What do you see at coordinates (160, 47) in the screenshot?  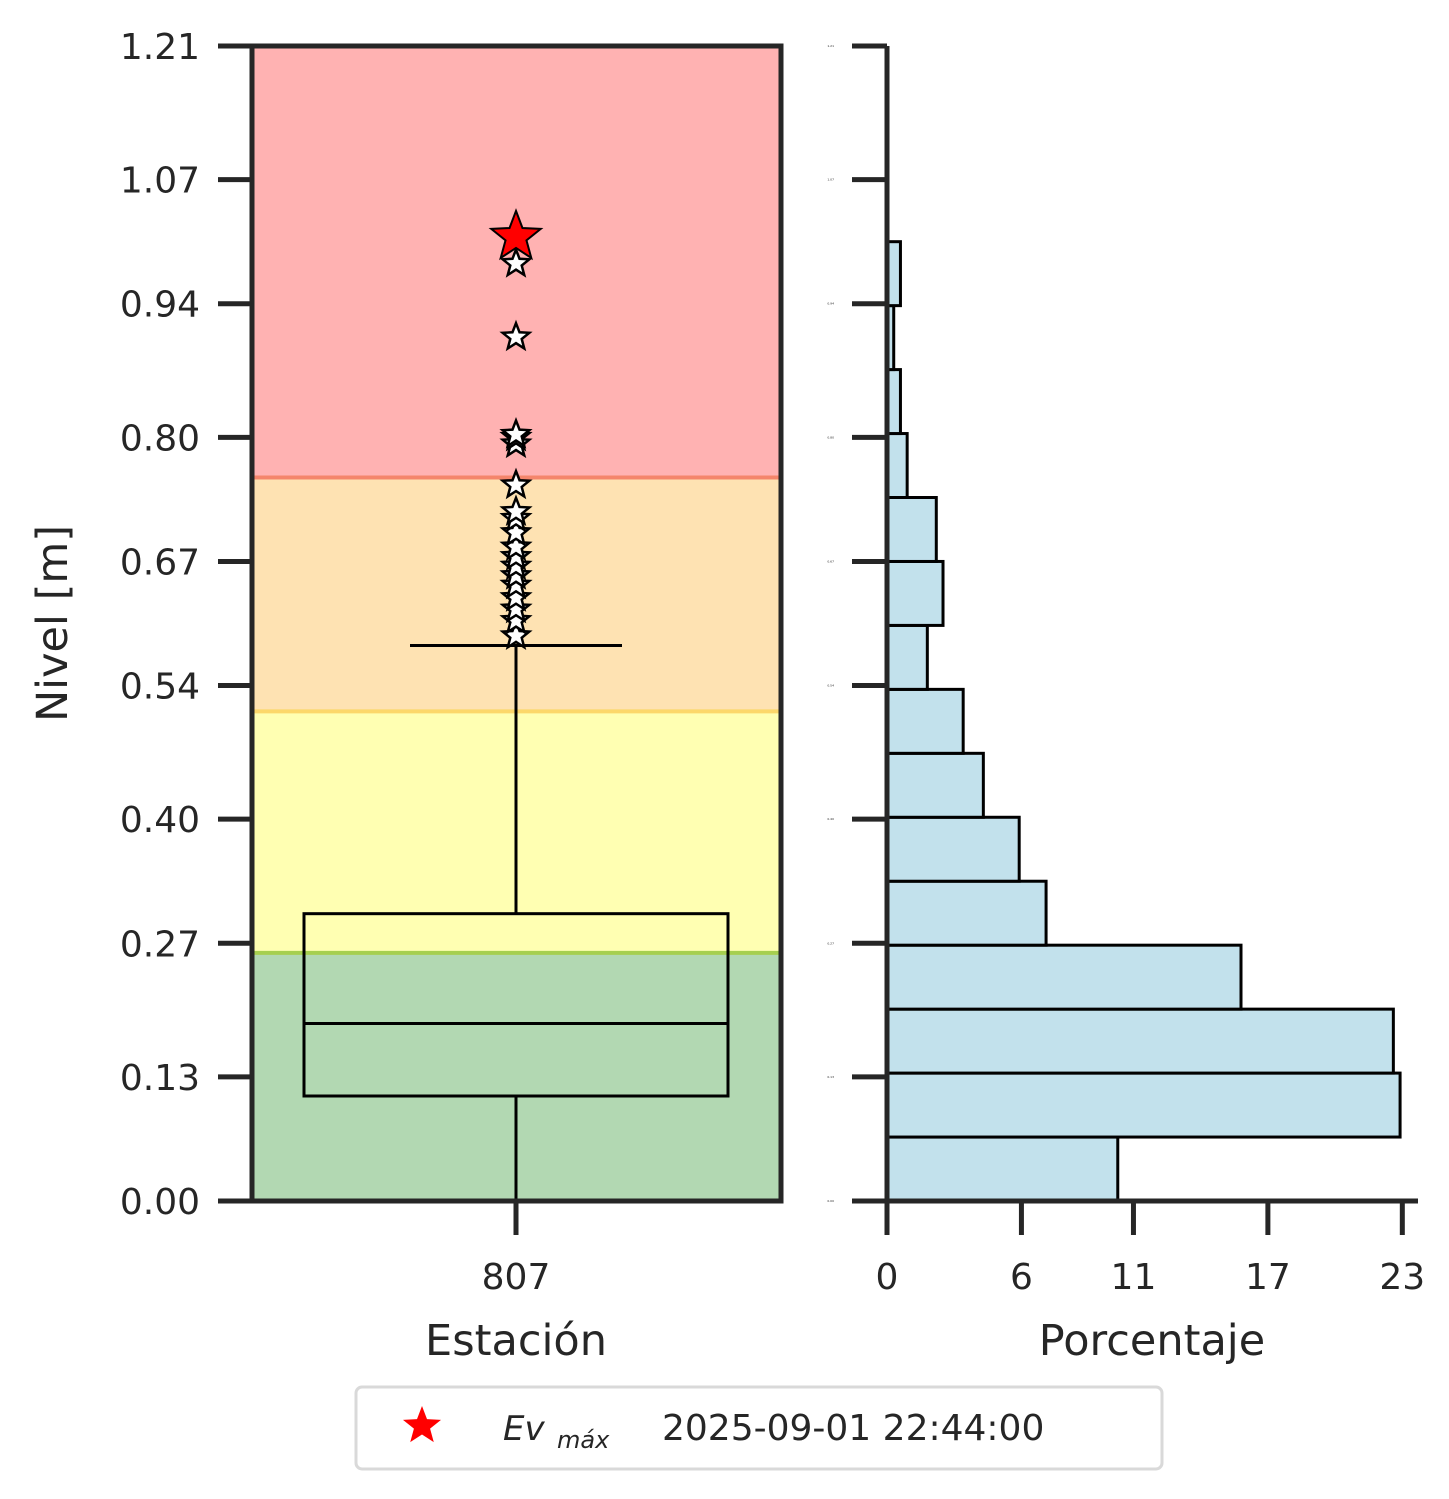 I see `y-tick-label-9: 1.21` at bounding box center [160, 47].